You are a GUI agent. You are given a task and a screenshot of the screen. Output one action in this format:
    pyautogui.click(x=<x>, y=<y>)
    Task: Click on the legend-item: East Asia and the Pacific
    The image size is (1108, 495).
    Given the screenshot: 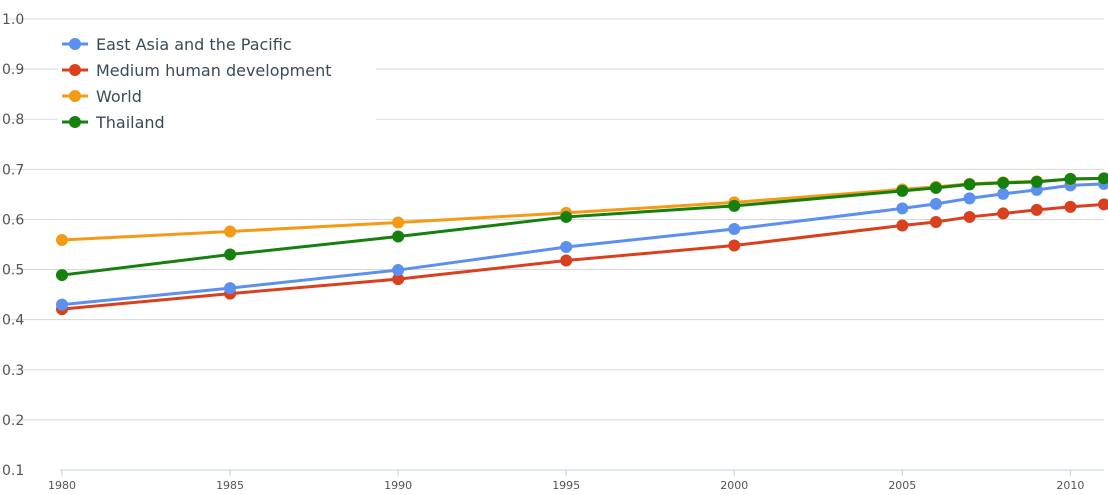 What is the action you would take?
    pyautogui.click(x=177, y=44)
    